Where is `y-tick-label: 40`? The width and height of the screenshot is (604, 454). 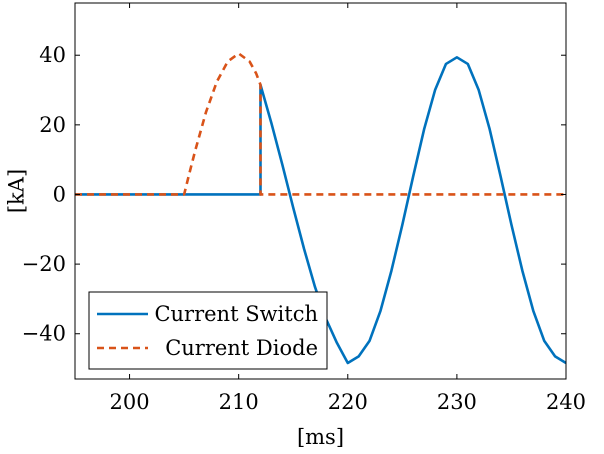 y-tick-label: 40 is located at coordinates (52, 55).